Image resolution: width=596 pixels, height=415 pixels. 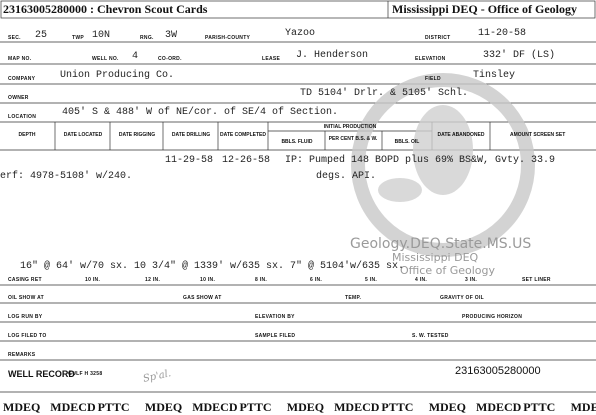 What do you see at coordinates (137, 135) in the screenshot?
I see `column-header: DATE RIGGING` at bounding box center [137, 135].